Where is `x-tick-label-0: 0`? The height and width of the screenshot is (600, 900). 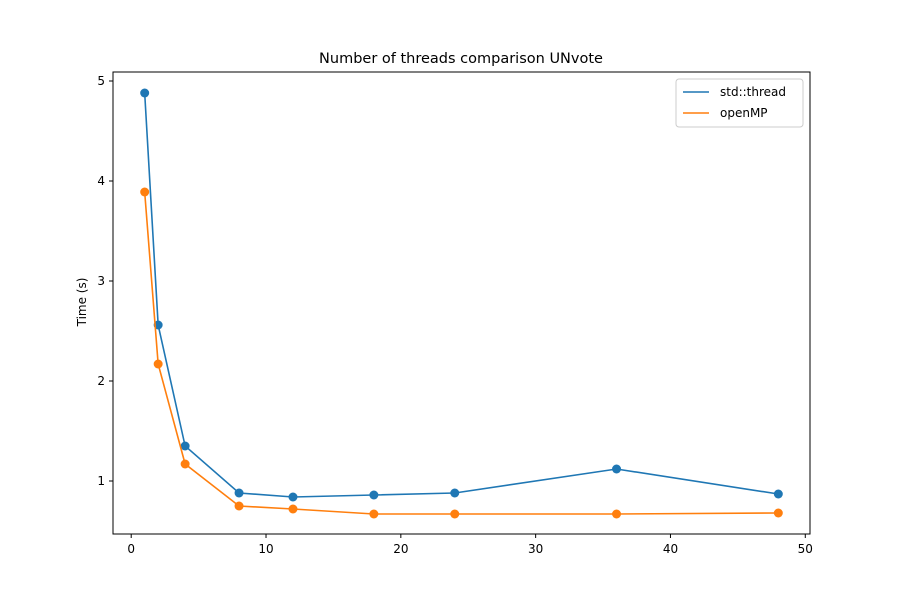 x-tick-label-0: 0 is located at coordinates (131, 549).